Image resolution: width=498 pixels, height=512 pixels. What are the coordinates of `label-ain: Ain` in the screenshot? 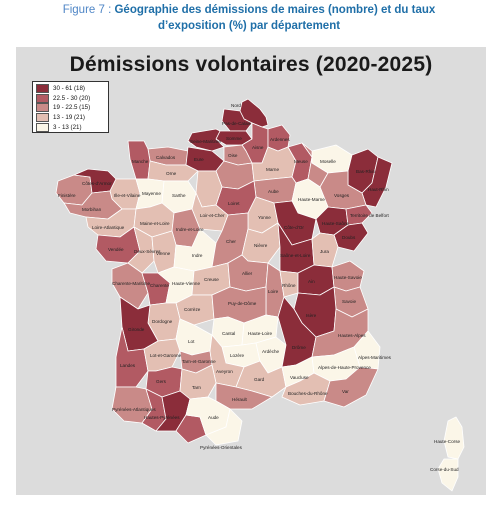 It's located at (311, 281).